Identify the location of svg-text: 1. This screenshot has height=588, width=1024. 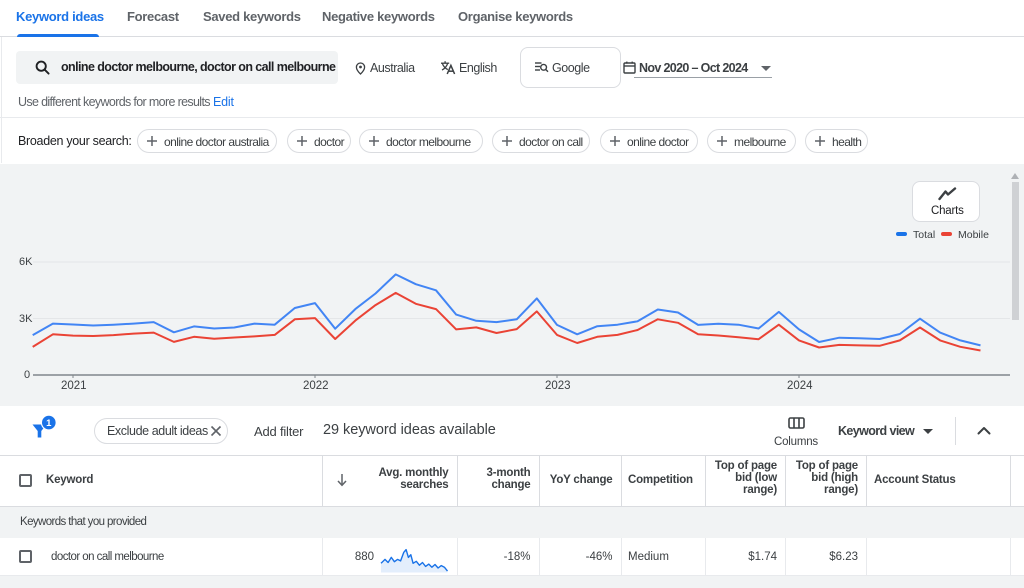
(49, 423).